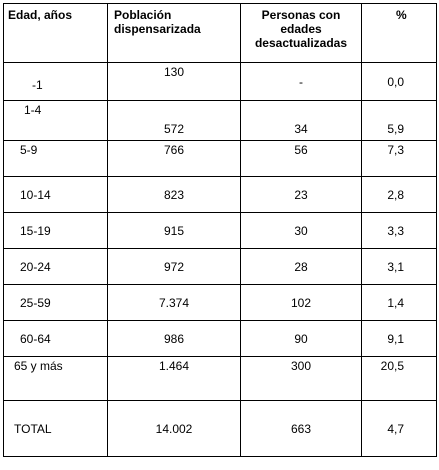 This screenshot has width=439, height=470. What do you see at coordinates (55, 33) in the screenshot?
I see `header-edad: Edad, años` at bounding box center [55, 33].